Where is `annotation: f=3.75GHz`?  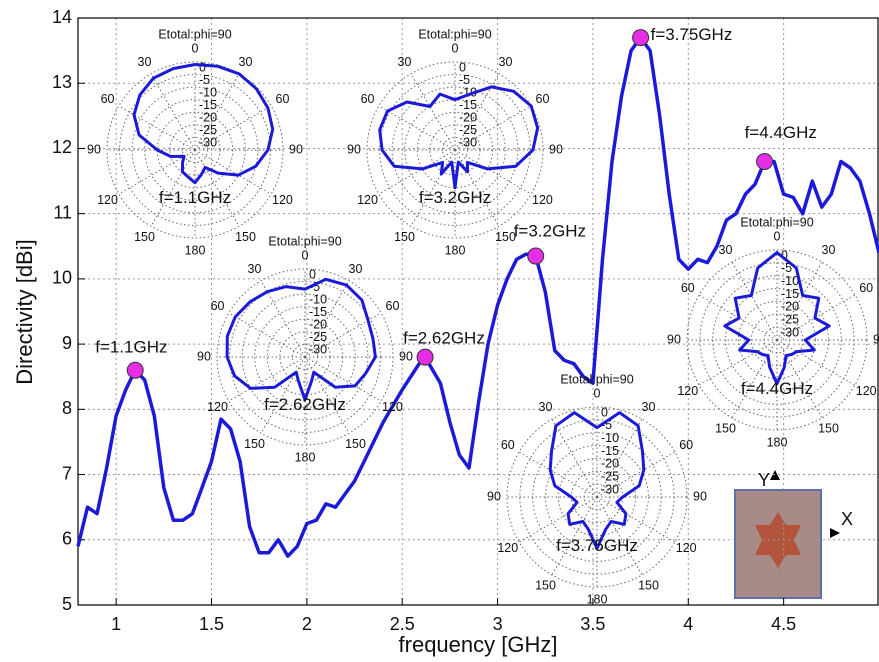
annotation: f=3.75GHz is located at coordinates (692, 34).